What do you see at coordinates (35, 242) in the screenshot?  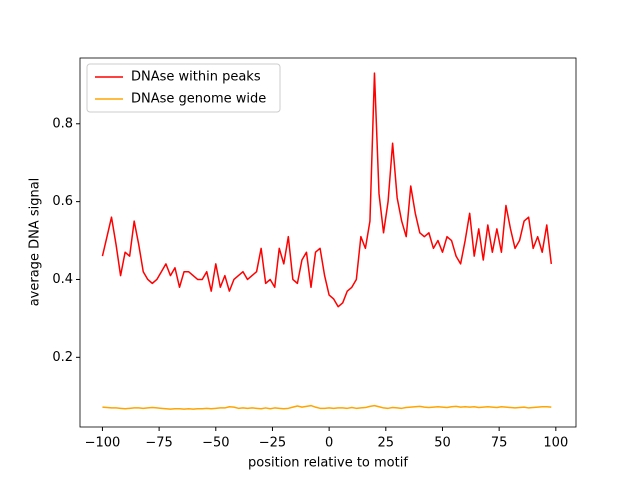 I see `y-axis-label: average DNA signal` at bounding box center [35, 242].